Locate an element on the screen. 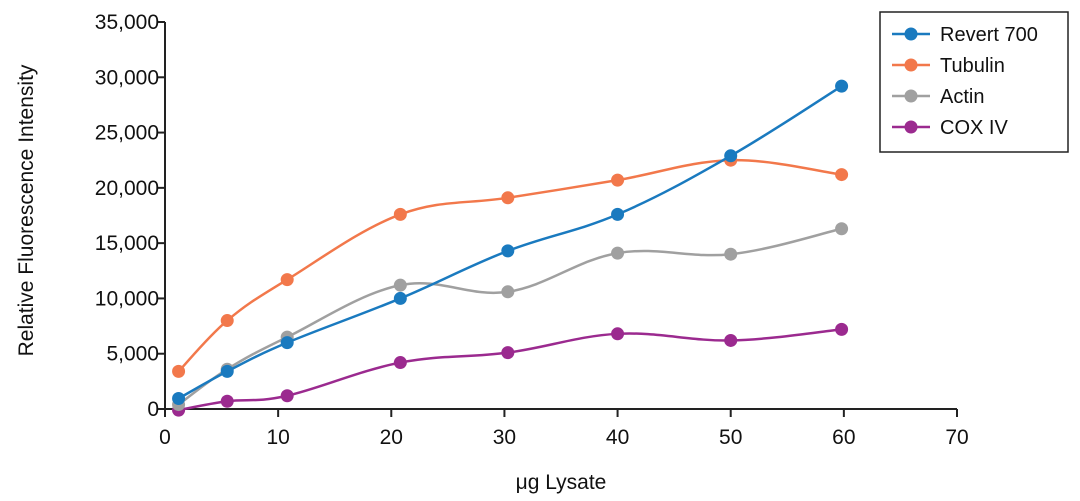  y-tick-label: 20,000 is located at coordinates (127, 188).